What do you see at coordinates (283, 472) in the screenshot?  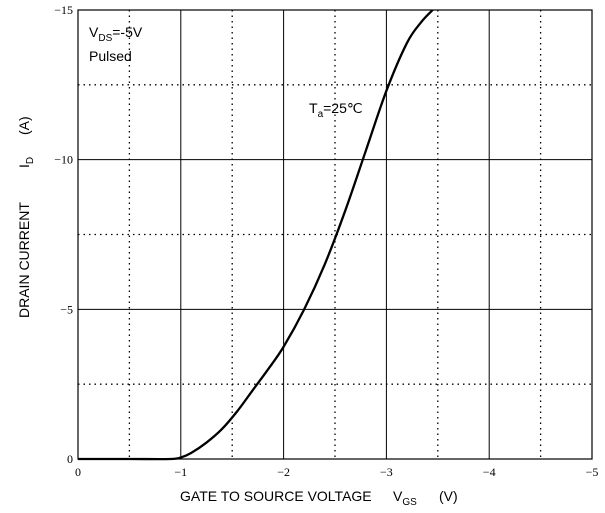 I see `x-tick-label: −2` at bounding box center [283, 472].